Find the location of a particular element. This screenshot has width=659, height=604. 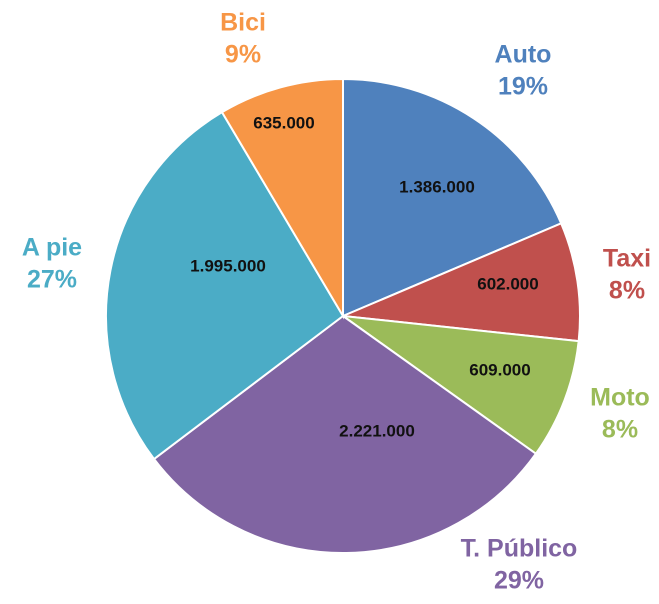

category-label: Bici is located at coordinates (243, 23).